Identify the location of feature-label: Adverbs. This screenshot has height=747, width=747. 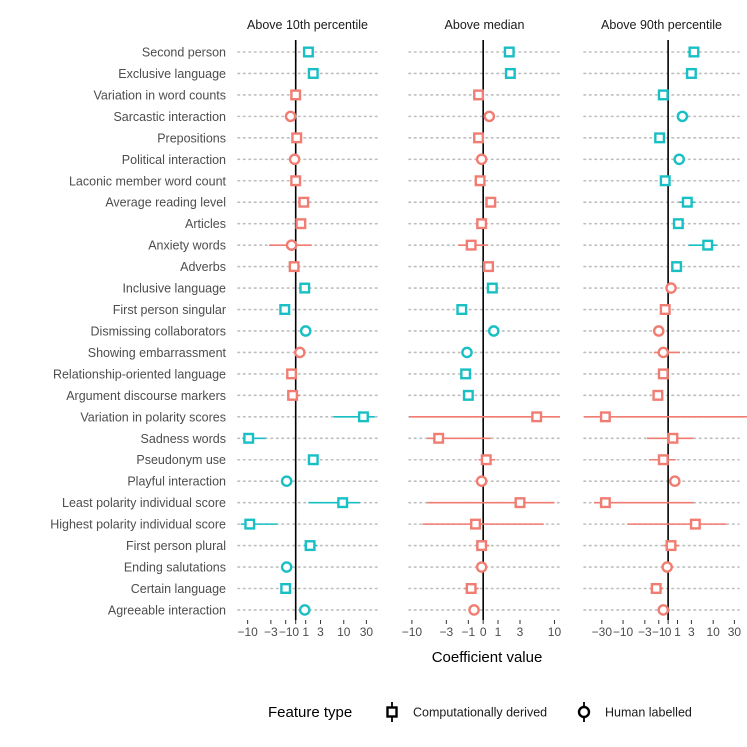
(203, 267).